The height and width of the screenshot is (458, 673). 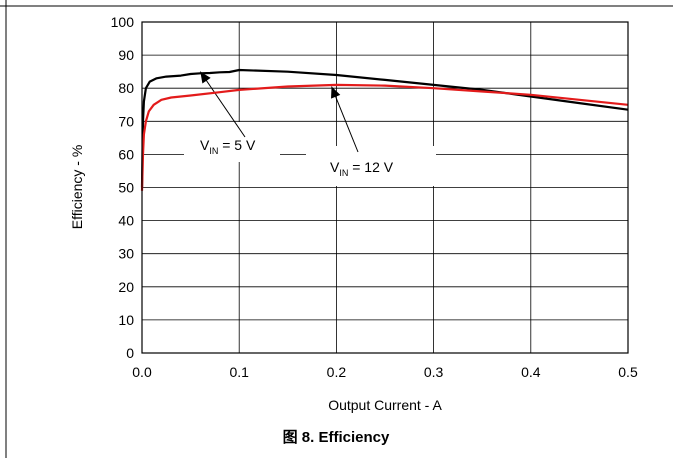 I want to click on x-tick-labels: 0.0 0.1 0.2 0.3 0.4 0.5, so click(x=385, y=372).